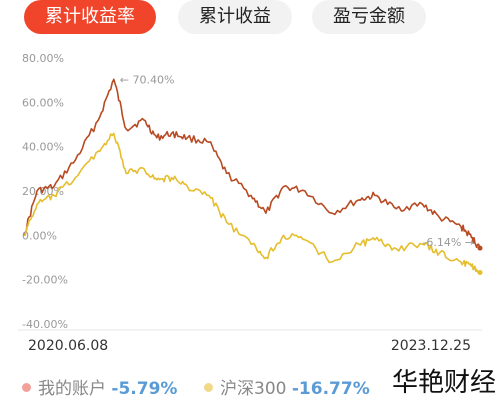 The image size is (500, 400). Describe the element at coordinates (72, 389) in the screenshot. I see `legend-name: 我的账户` at that location.